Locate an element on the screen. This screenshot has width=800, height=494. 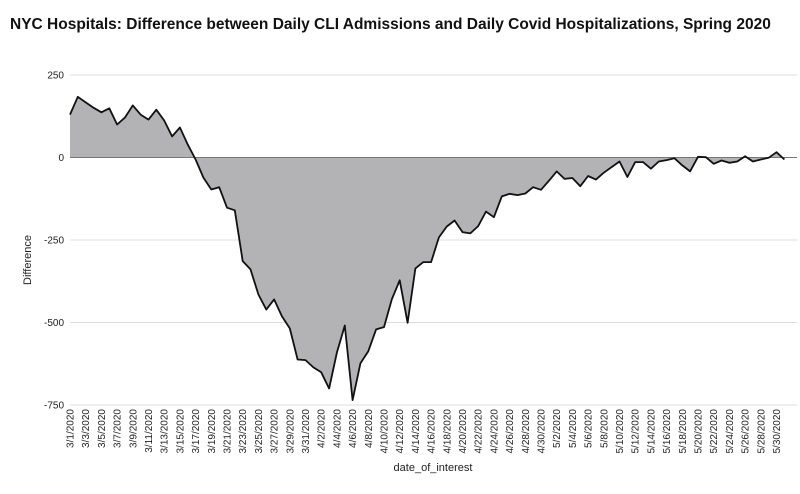
x-tick-label: 3/13/2020 is located at coordinates (165, 431).